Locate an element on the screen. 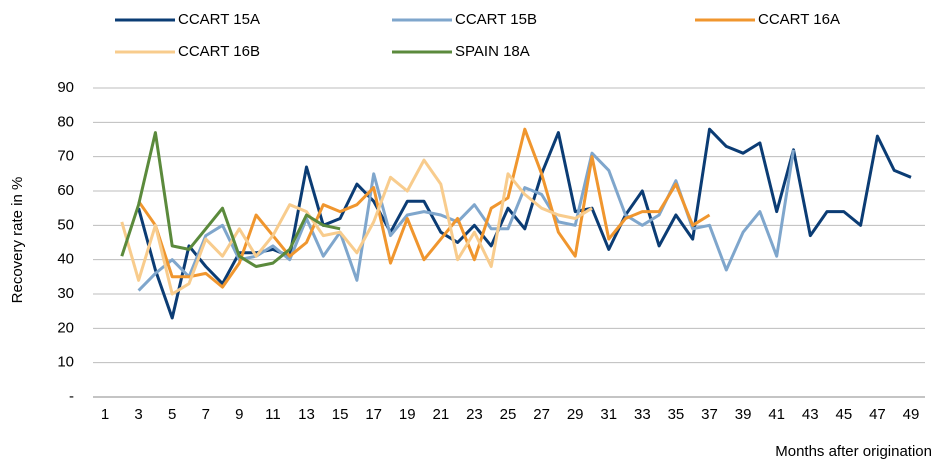  x-tick-label: 5 is located at coordinates (172, 414).